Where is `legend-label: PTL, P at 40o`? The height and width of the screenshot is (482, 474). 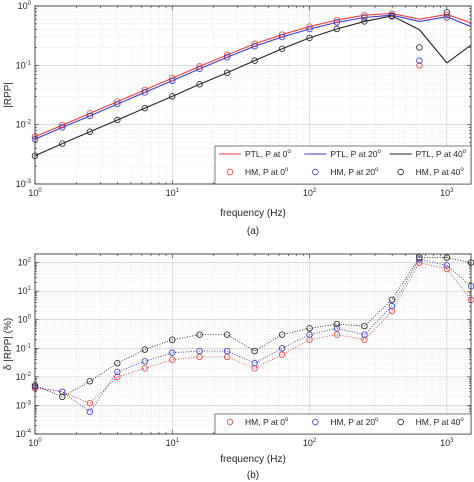
legend-label: PTL, P at 40o is located at coordinates (441, 154).